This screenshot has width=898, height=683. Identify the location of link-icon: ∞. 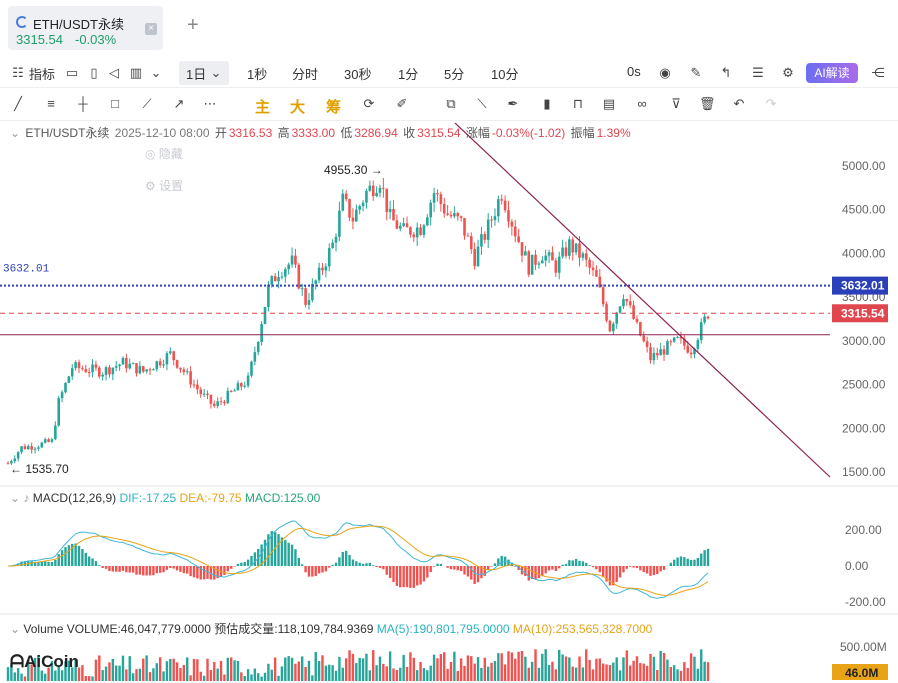
(642, 103).